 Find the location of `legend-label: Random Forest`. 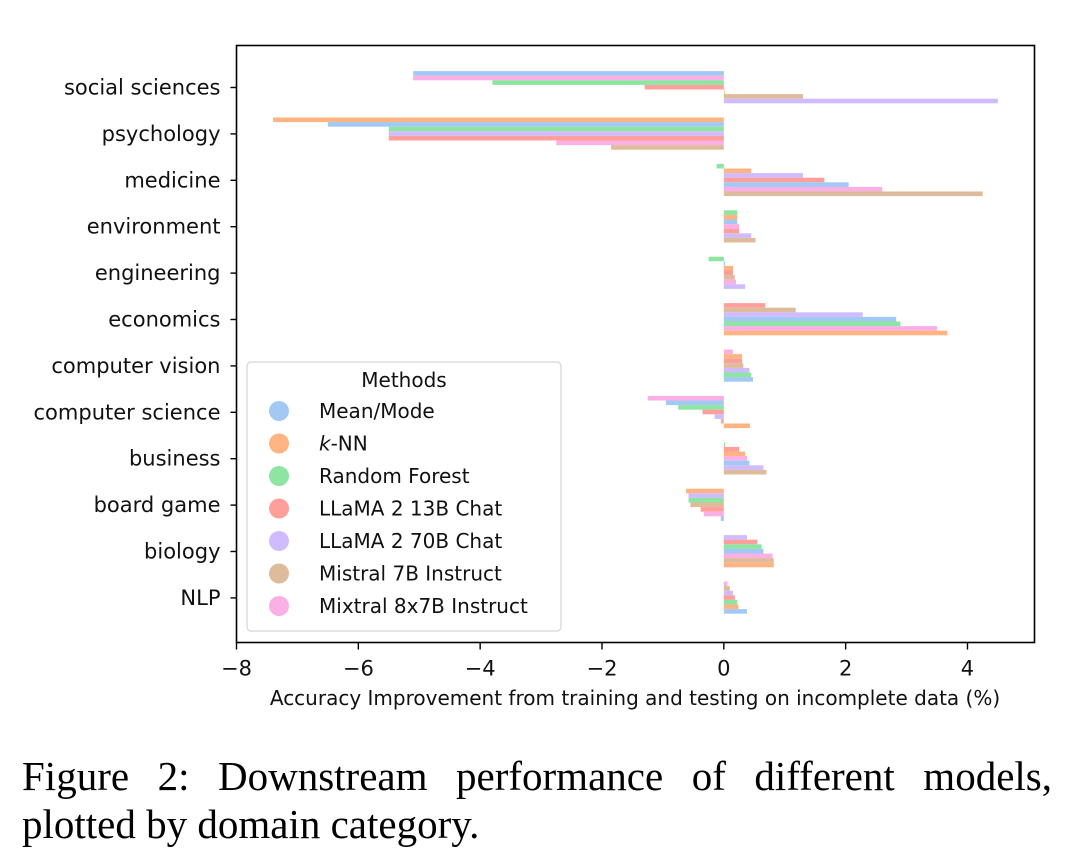

legend-label: Random Forest is located at coordinates (394, 476).